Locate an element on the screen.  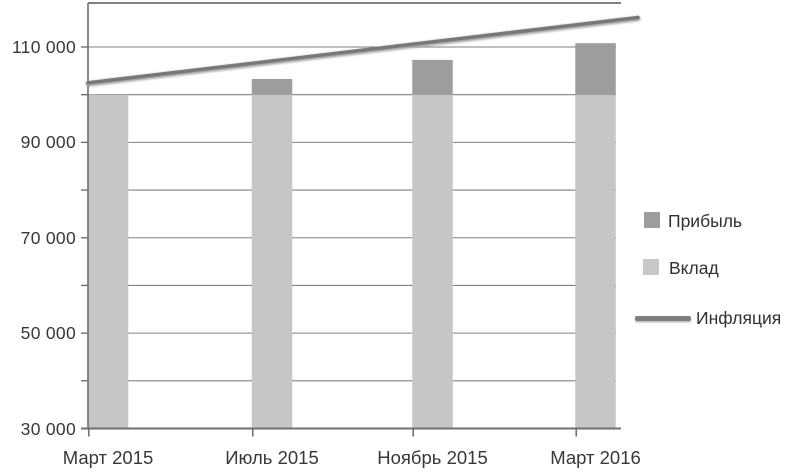
y-tick-label: 30 000 is located at coordinates (48, 428).